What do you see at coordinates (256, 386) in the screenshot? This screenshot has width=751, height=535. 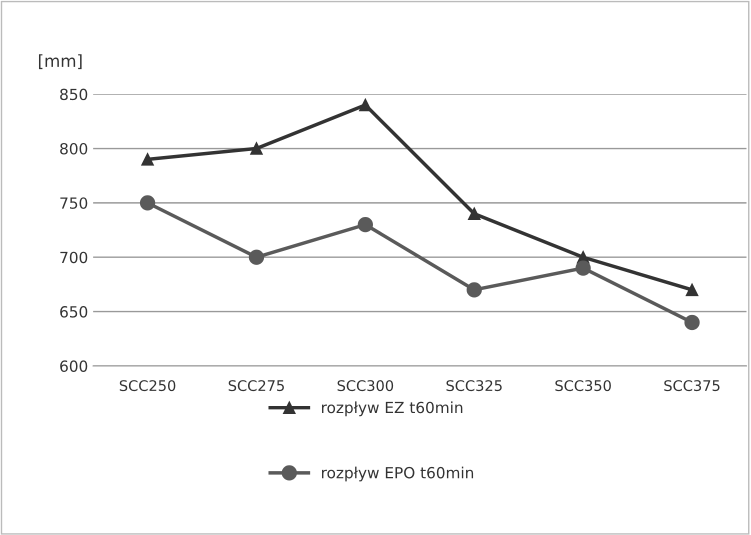 I see `x-tick-label: SCC275` at bounding box center [256, 386].